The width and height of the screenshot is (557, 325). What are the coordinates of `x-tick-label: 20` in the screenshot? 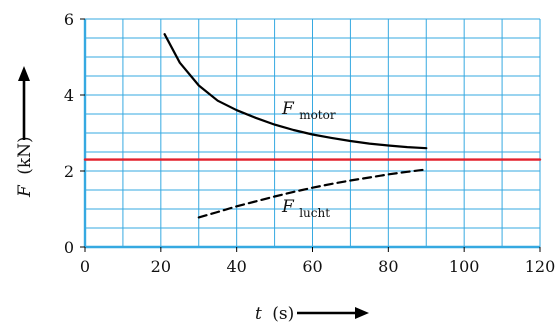 It's located at (161, 266).